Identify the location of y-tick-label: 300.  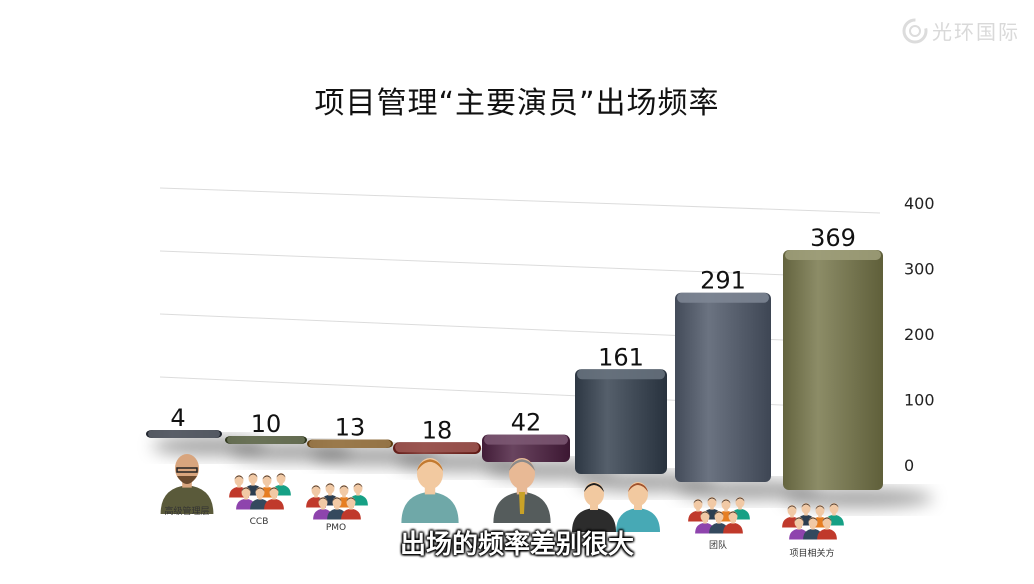
(919, 269).